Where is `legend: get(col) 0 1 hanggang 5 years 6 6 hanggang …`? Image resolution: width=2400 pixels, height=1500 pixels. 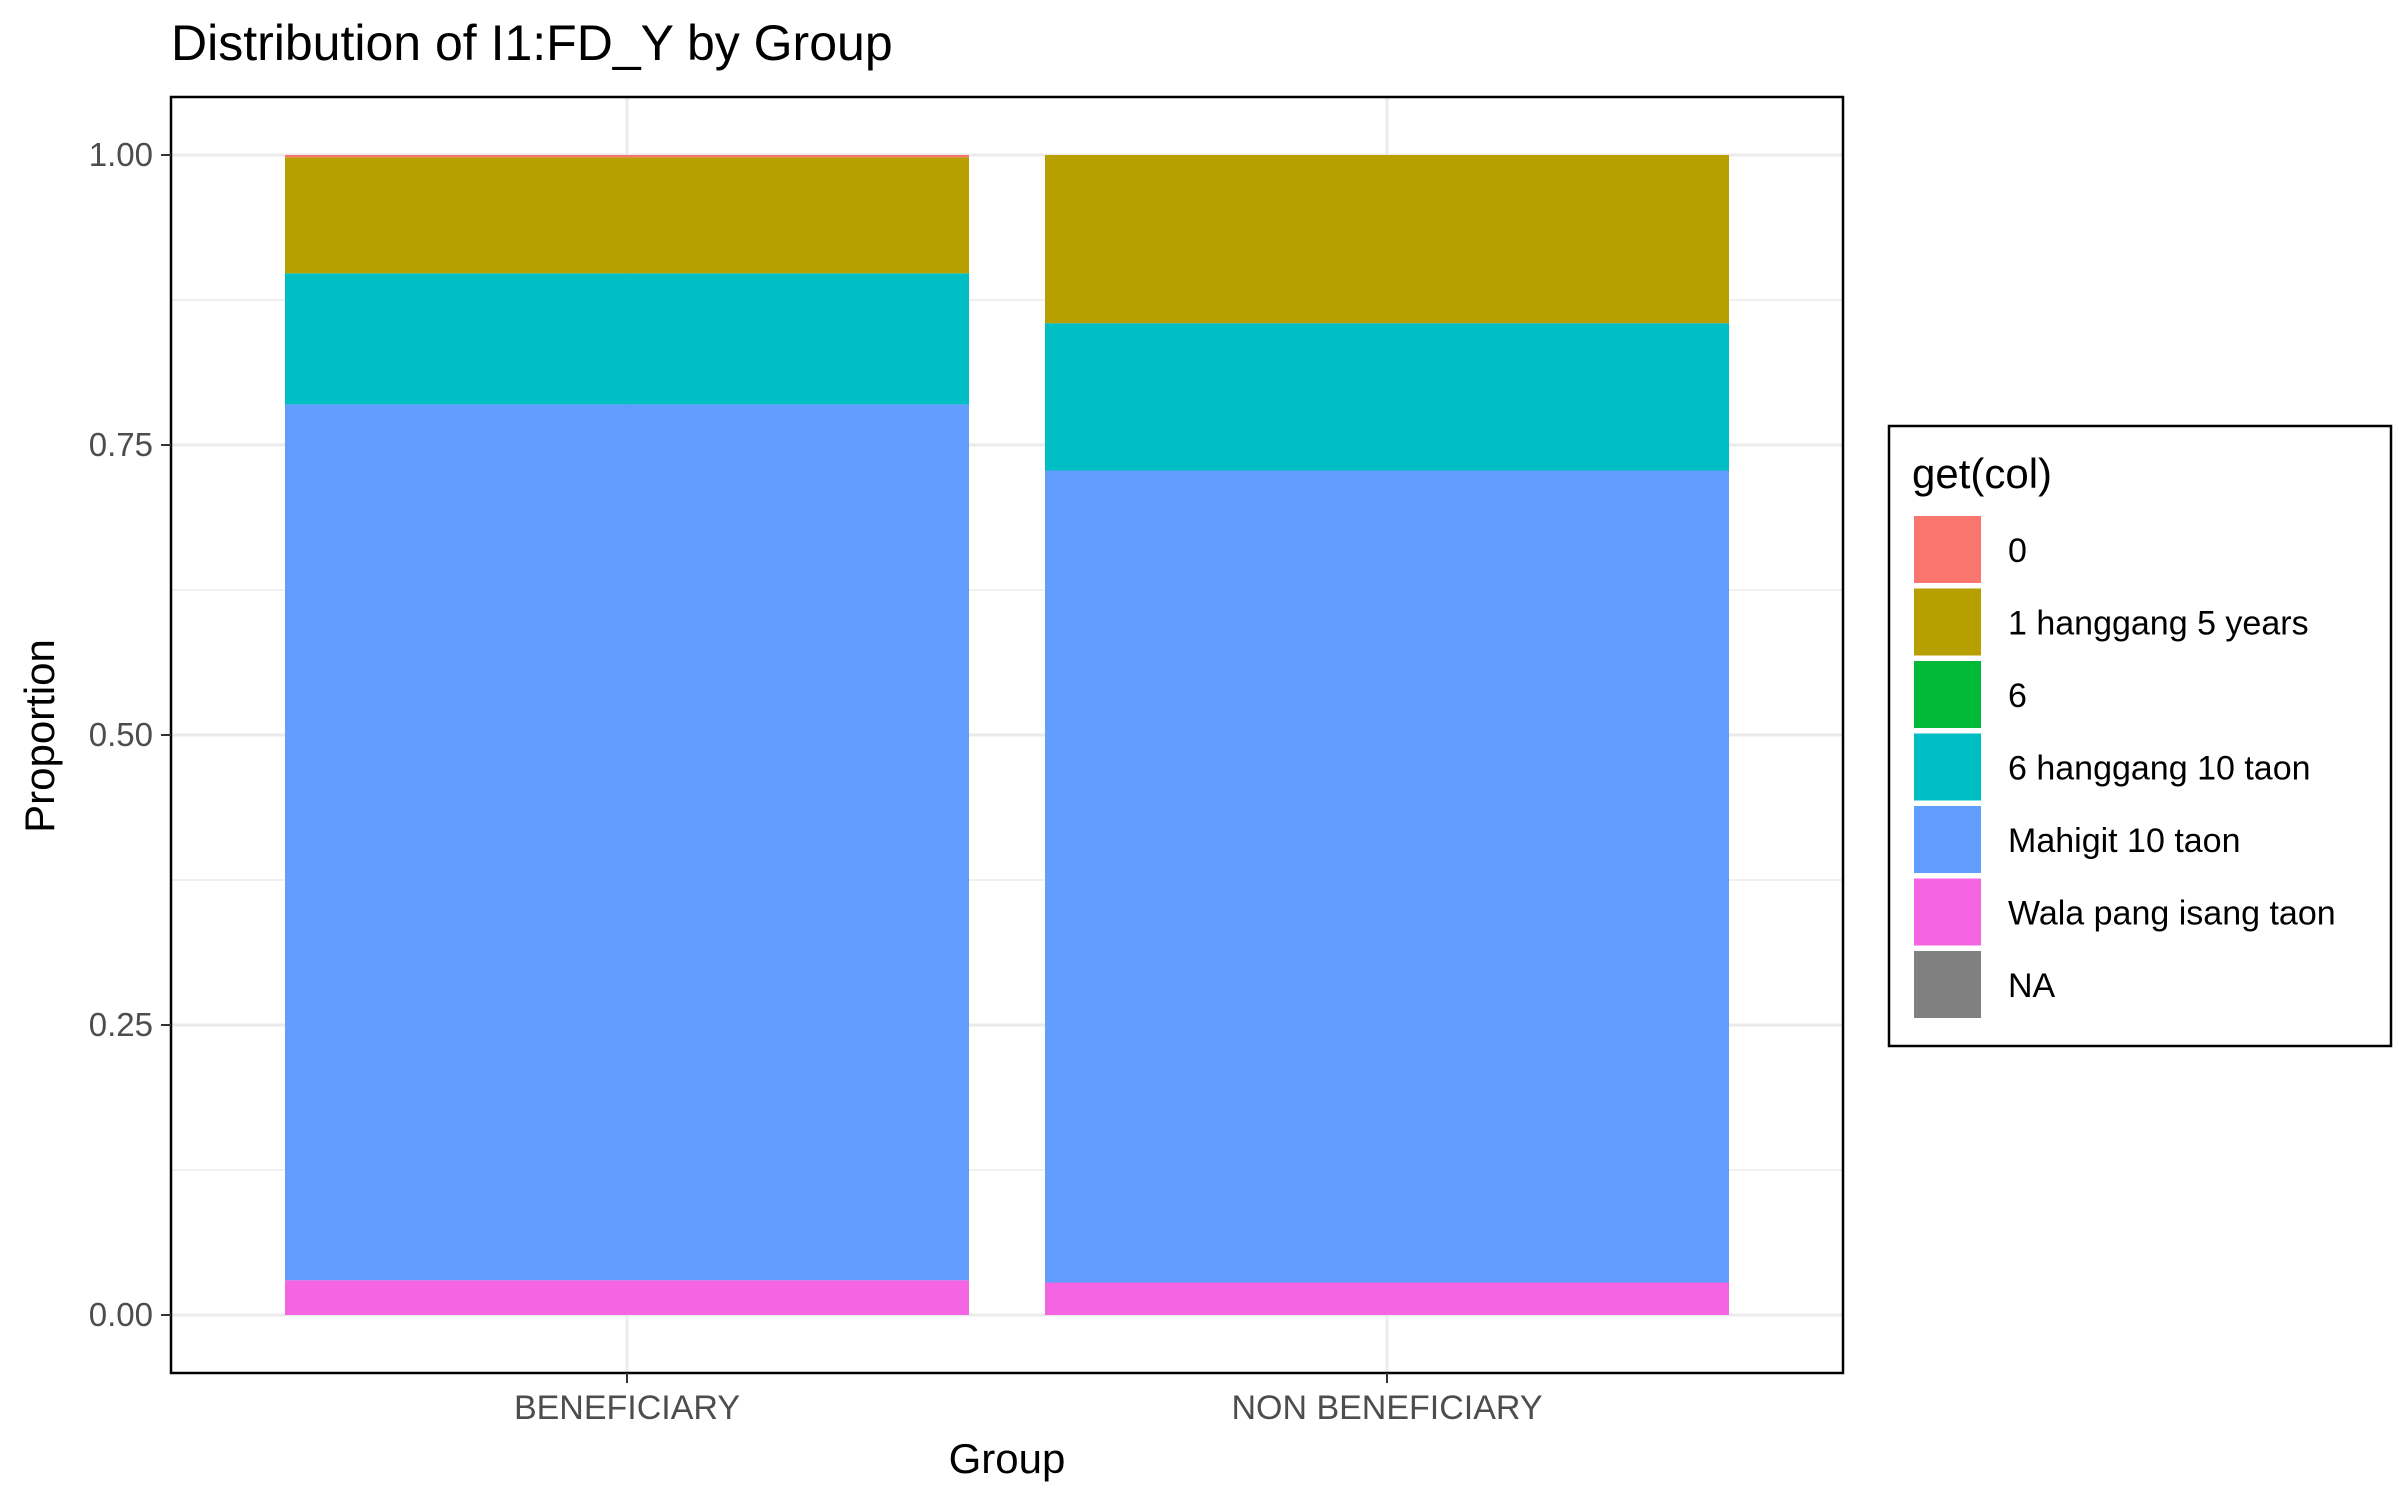
legend: get(col) 0 1 hanggang 5 years 6 6 hanggang … is located at coordinates (2140, 736).